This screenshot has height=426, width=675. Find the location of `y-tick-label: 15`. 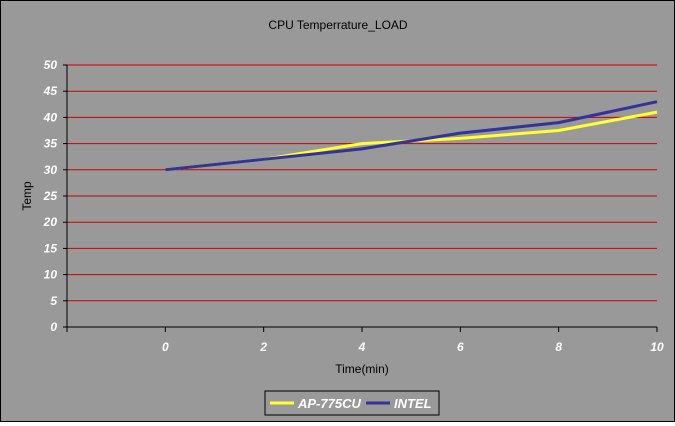

y-tick-label: 15 is located at coordinates (51, 248).